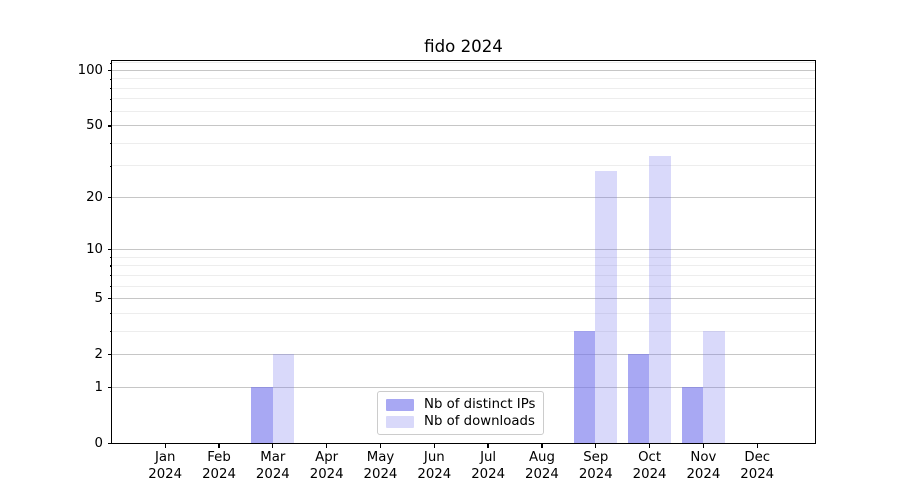  What do you see at coordinates (219, 446) in the screenshot?
I see `x-tick-feb-2024` at bounding box center [219, 446].